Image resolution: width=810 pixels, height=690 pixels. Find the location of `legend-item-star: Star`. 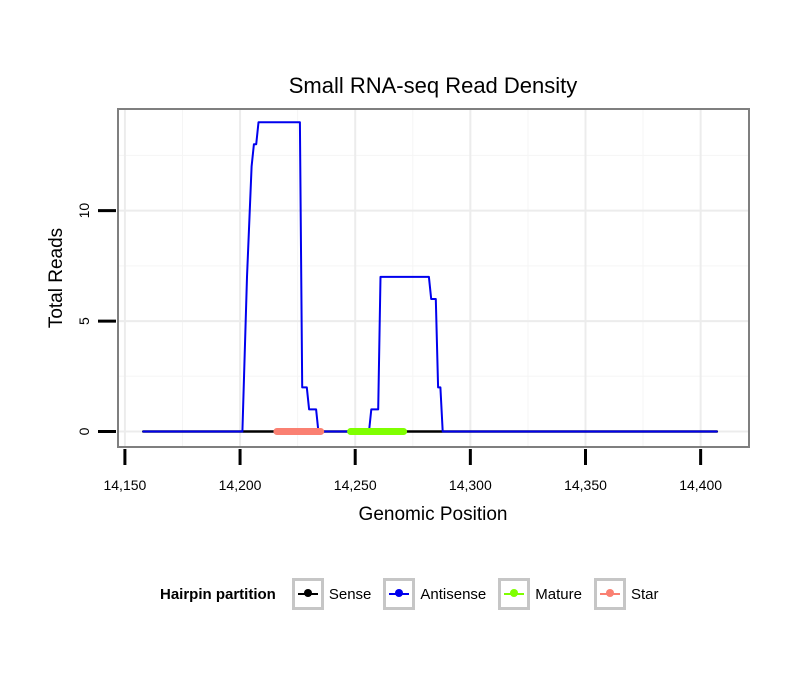

legend-item-star: Star is located at coordinates (629, 594).